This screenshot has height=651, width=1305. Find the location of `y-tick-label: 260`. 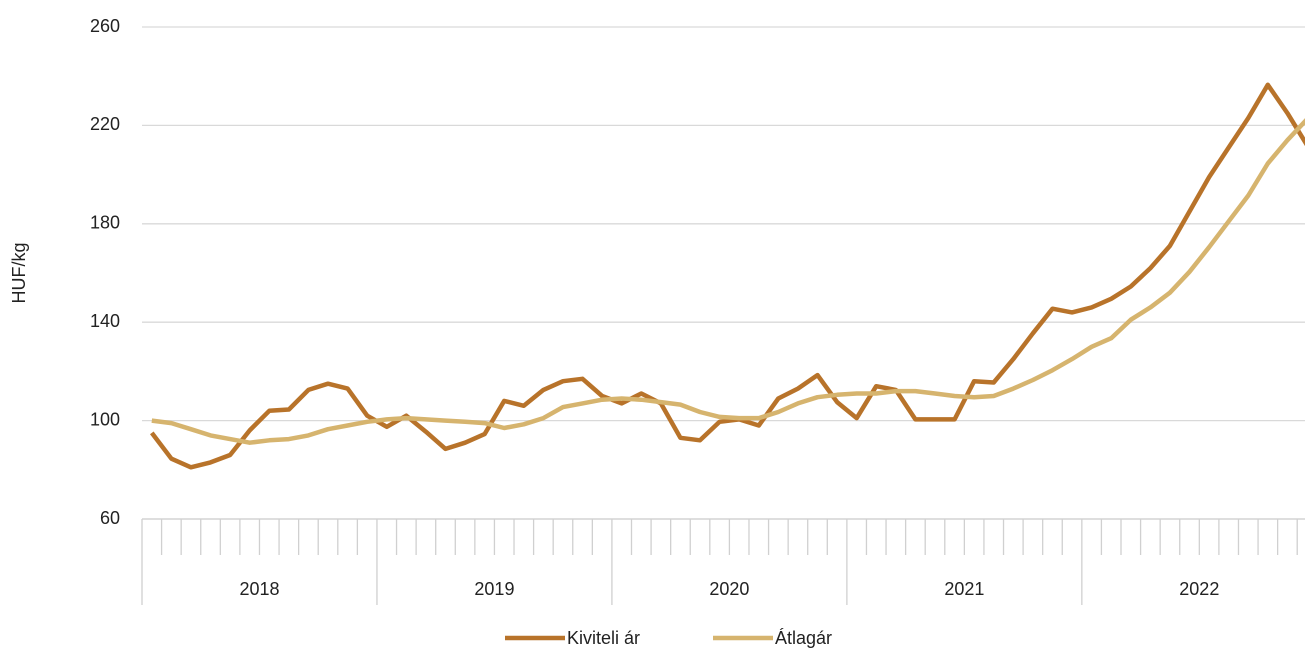

y-tick-label: 260 is located at coordinates (105, 26).